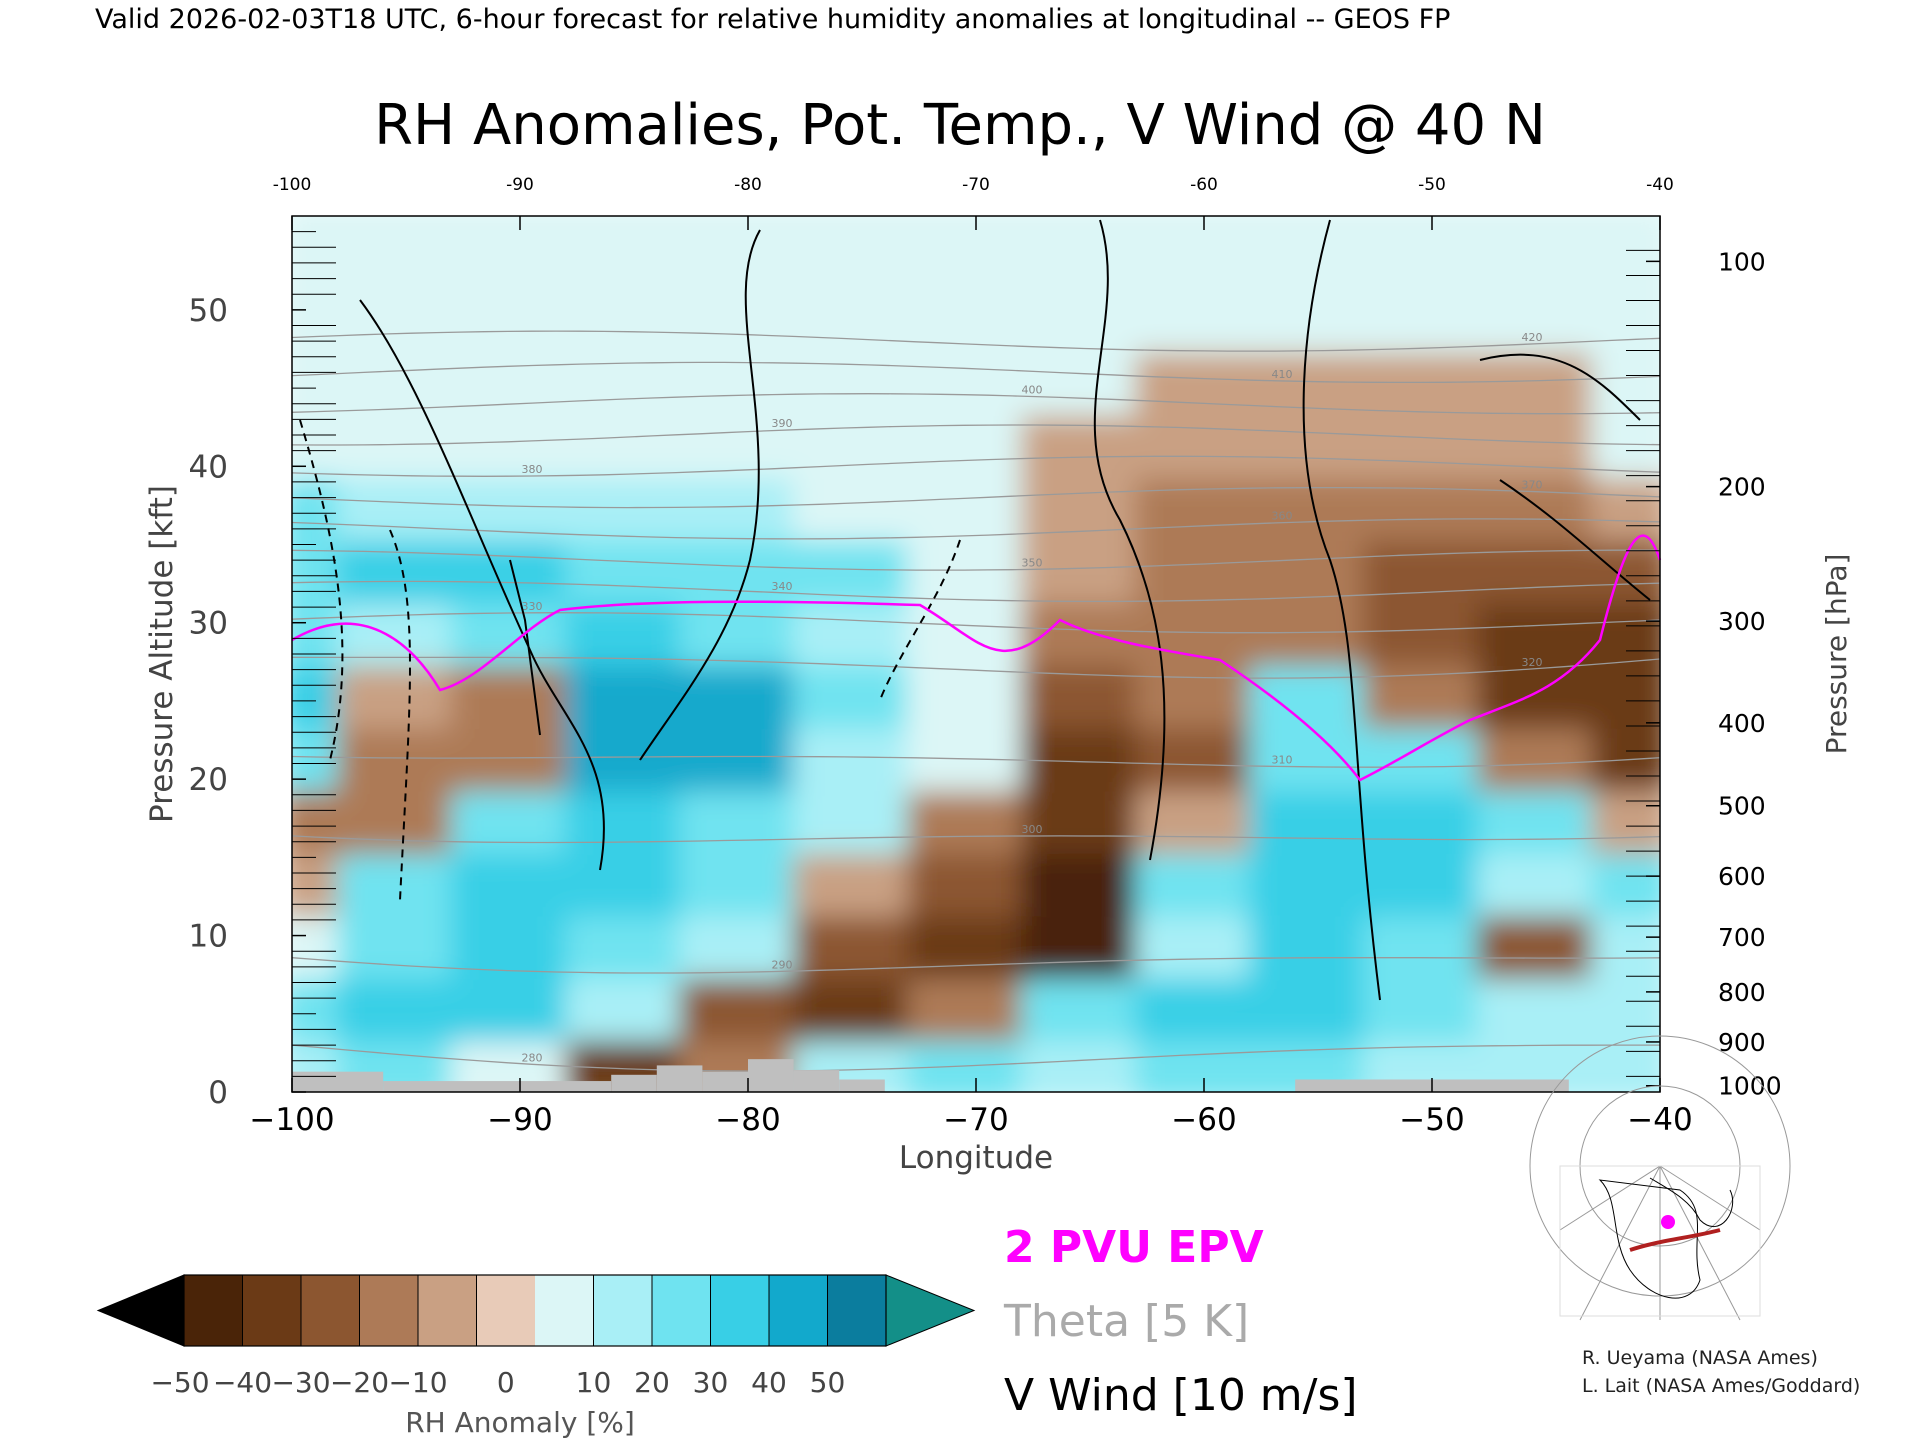 Image resolution: width=1920 pixels, height=1444 pixels. I want to click on pressure-tick-label: 200, so click(1742, 487).